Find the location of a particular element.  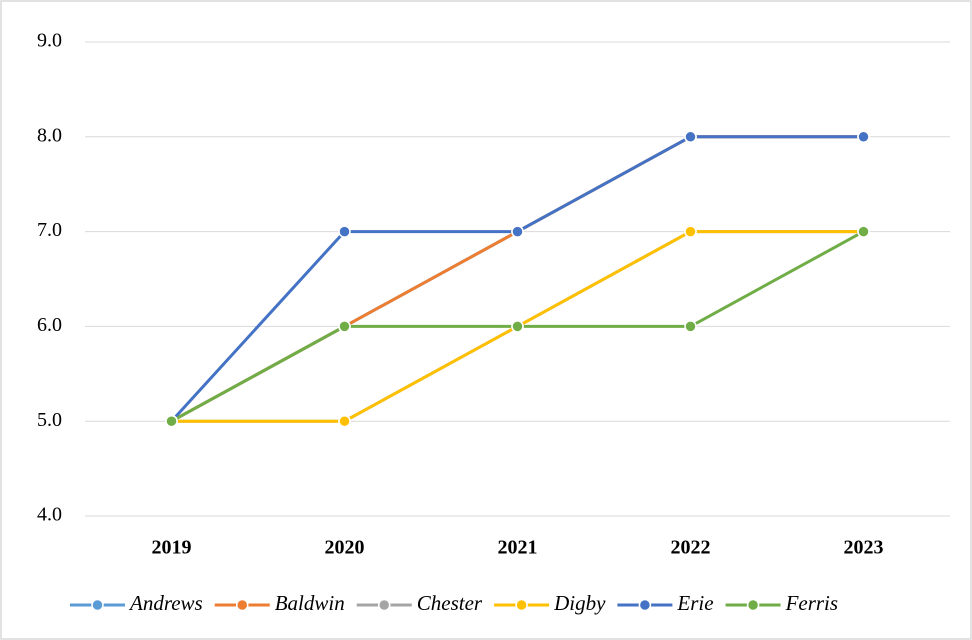

legend-label: Chester is located at coordinates (450, 603).